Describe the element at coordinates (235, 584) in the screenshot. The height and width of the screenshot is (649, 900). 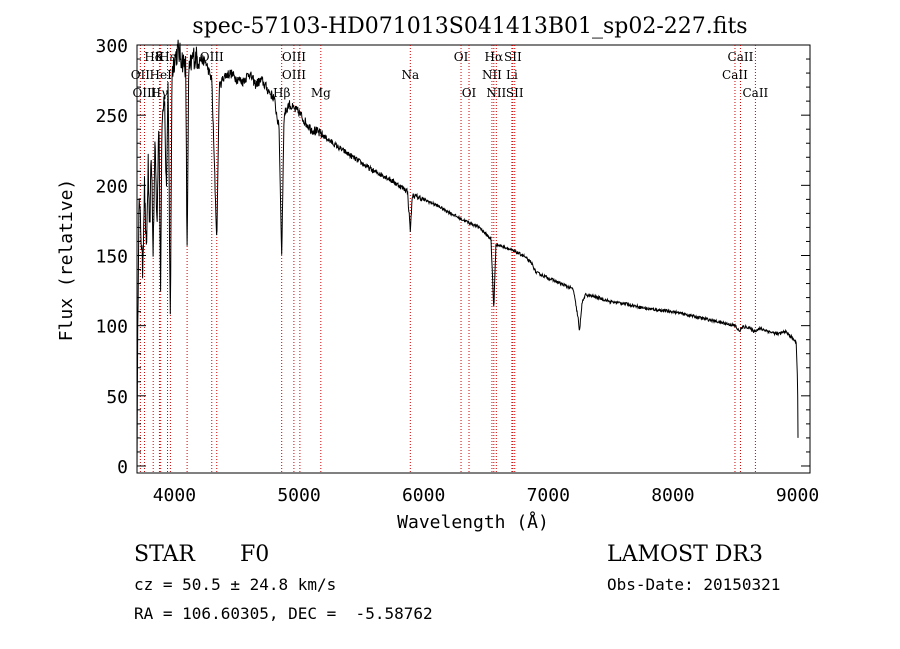
I see `redshift-info: cz = 50.5 ± 24.8 km/s` at that location.